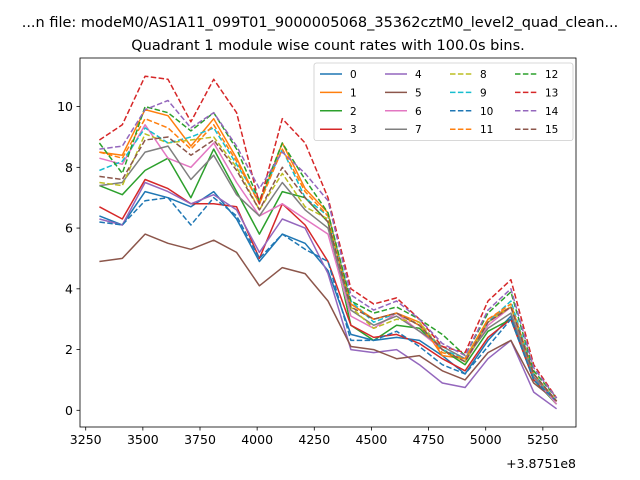 The width and height of the screenshot is (640, 480). I want to click on legend-label-1: 1, so click(353, 93).